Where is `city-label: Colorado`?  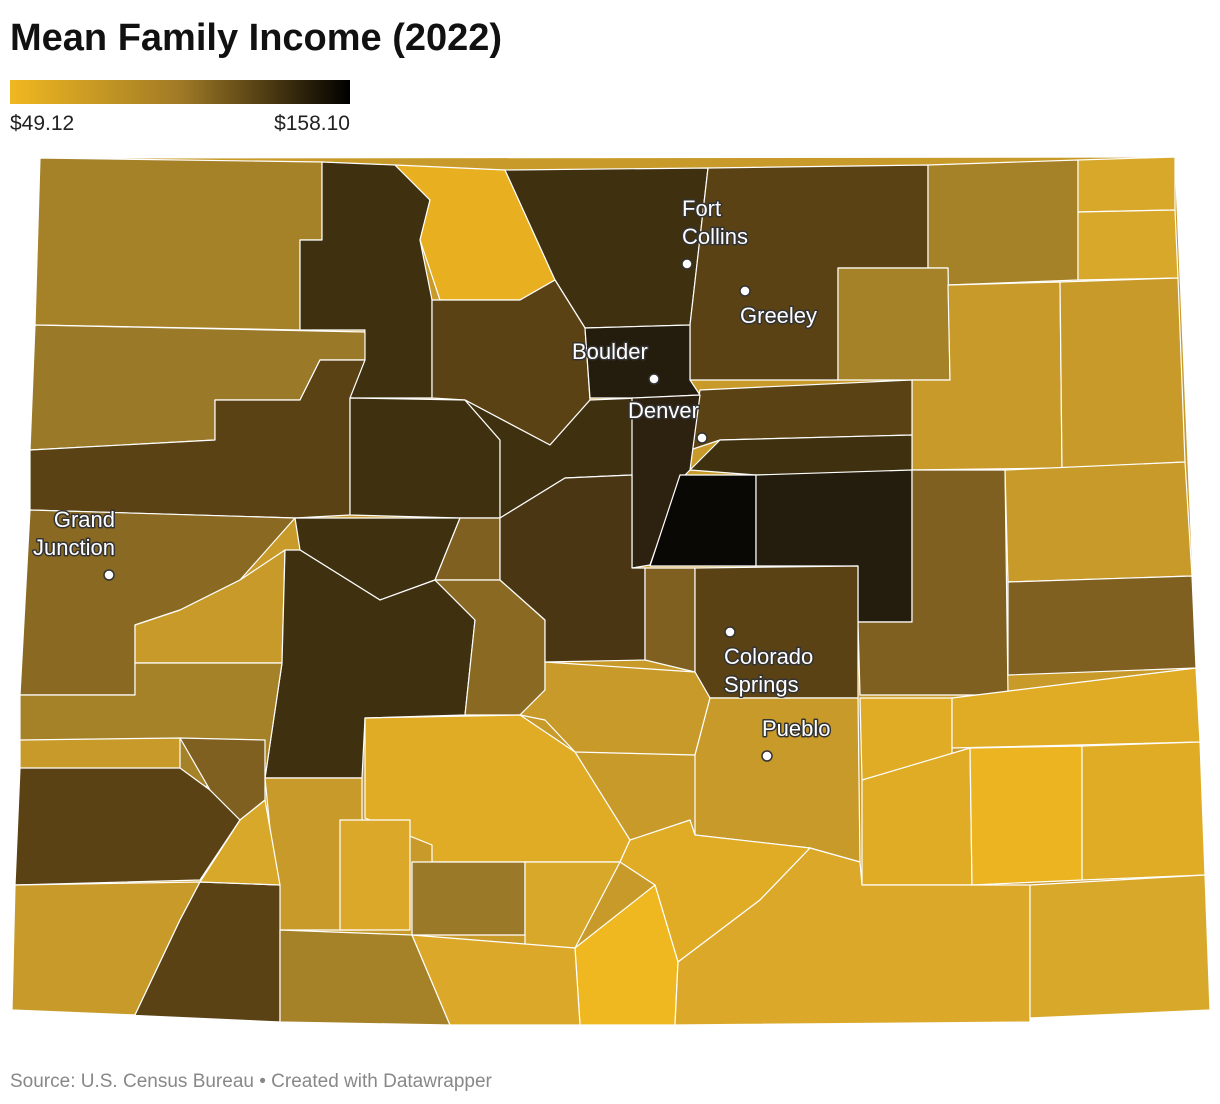
city-label: Colorado is located at coordinates (768, 656).